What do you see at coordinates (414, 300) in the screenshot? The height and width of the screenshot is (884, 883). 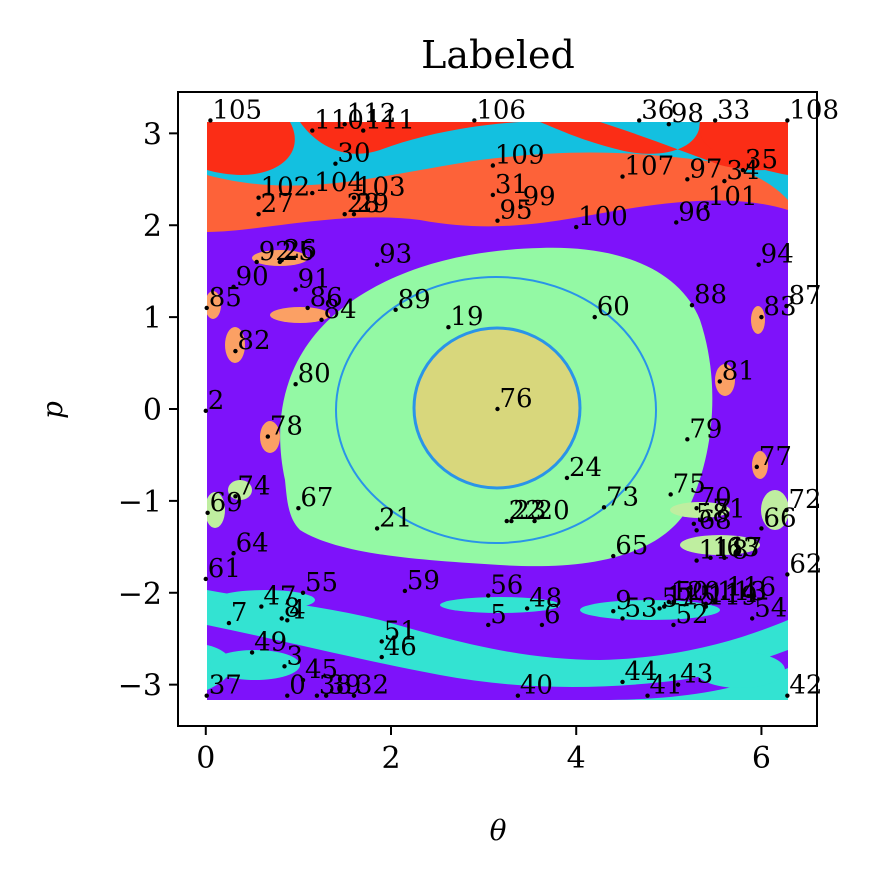 I see `point-label-89: 89` at bounding box center [414, 300].